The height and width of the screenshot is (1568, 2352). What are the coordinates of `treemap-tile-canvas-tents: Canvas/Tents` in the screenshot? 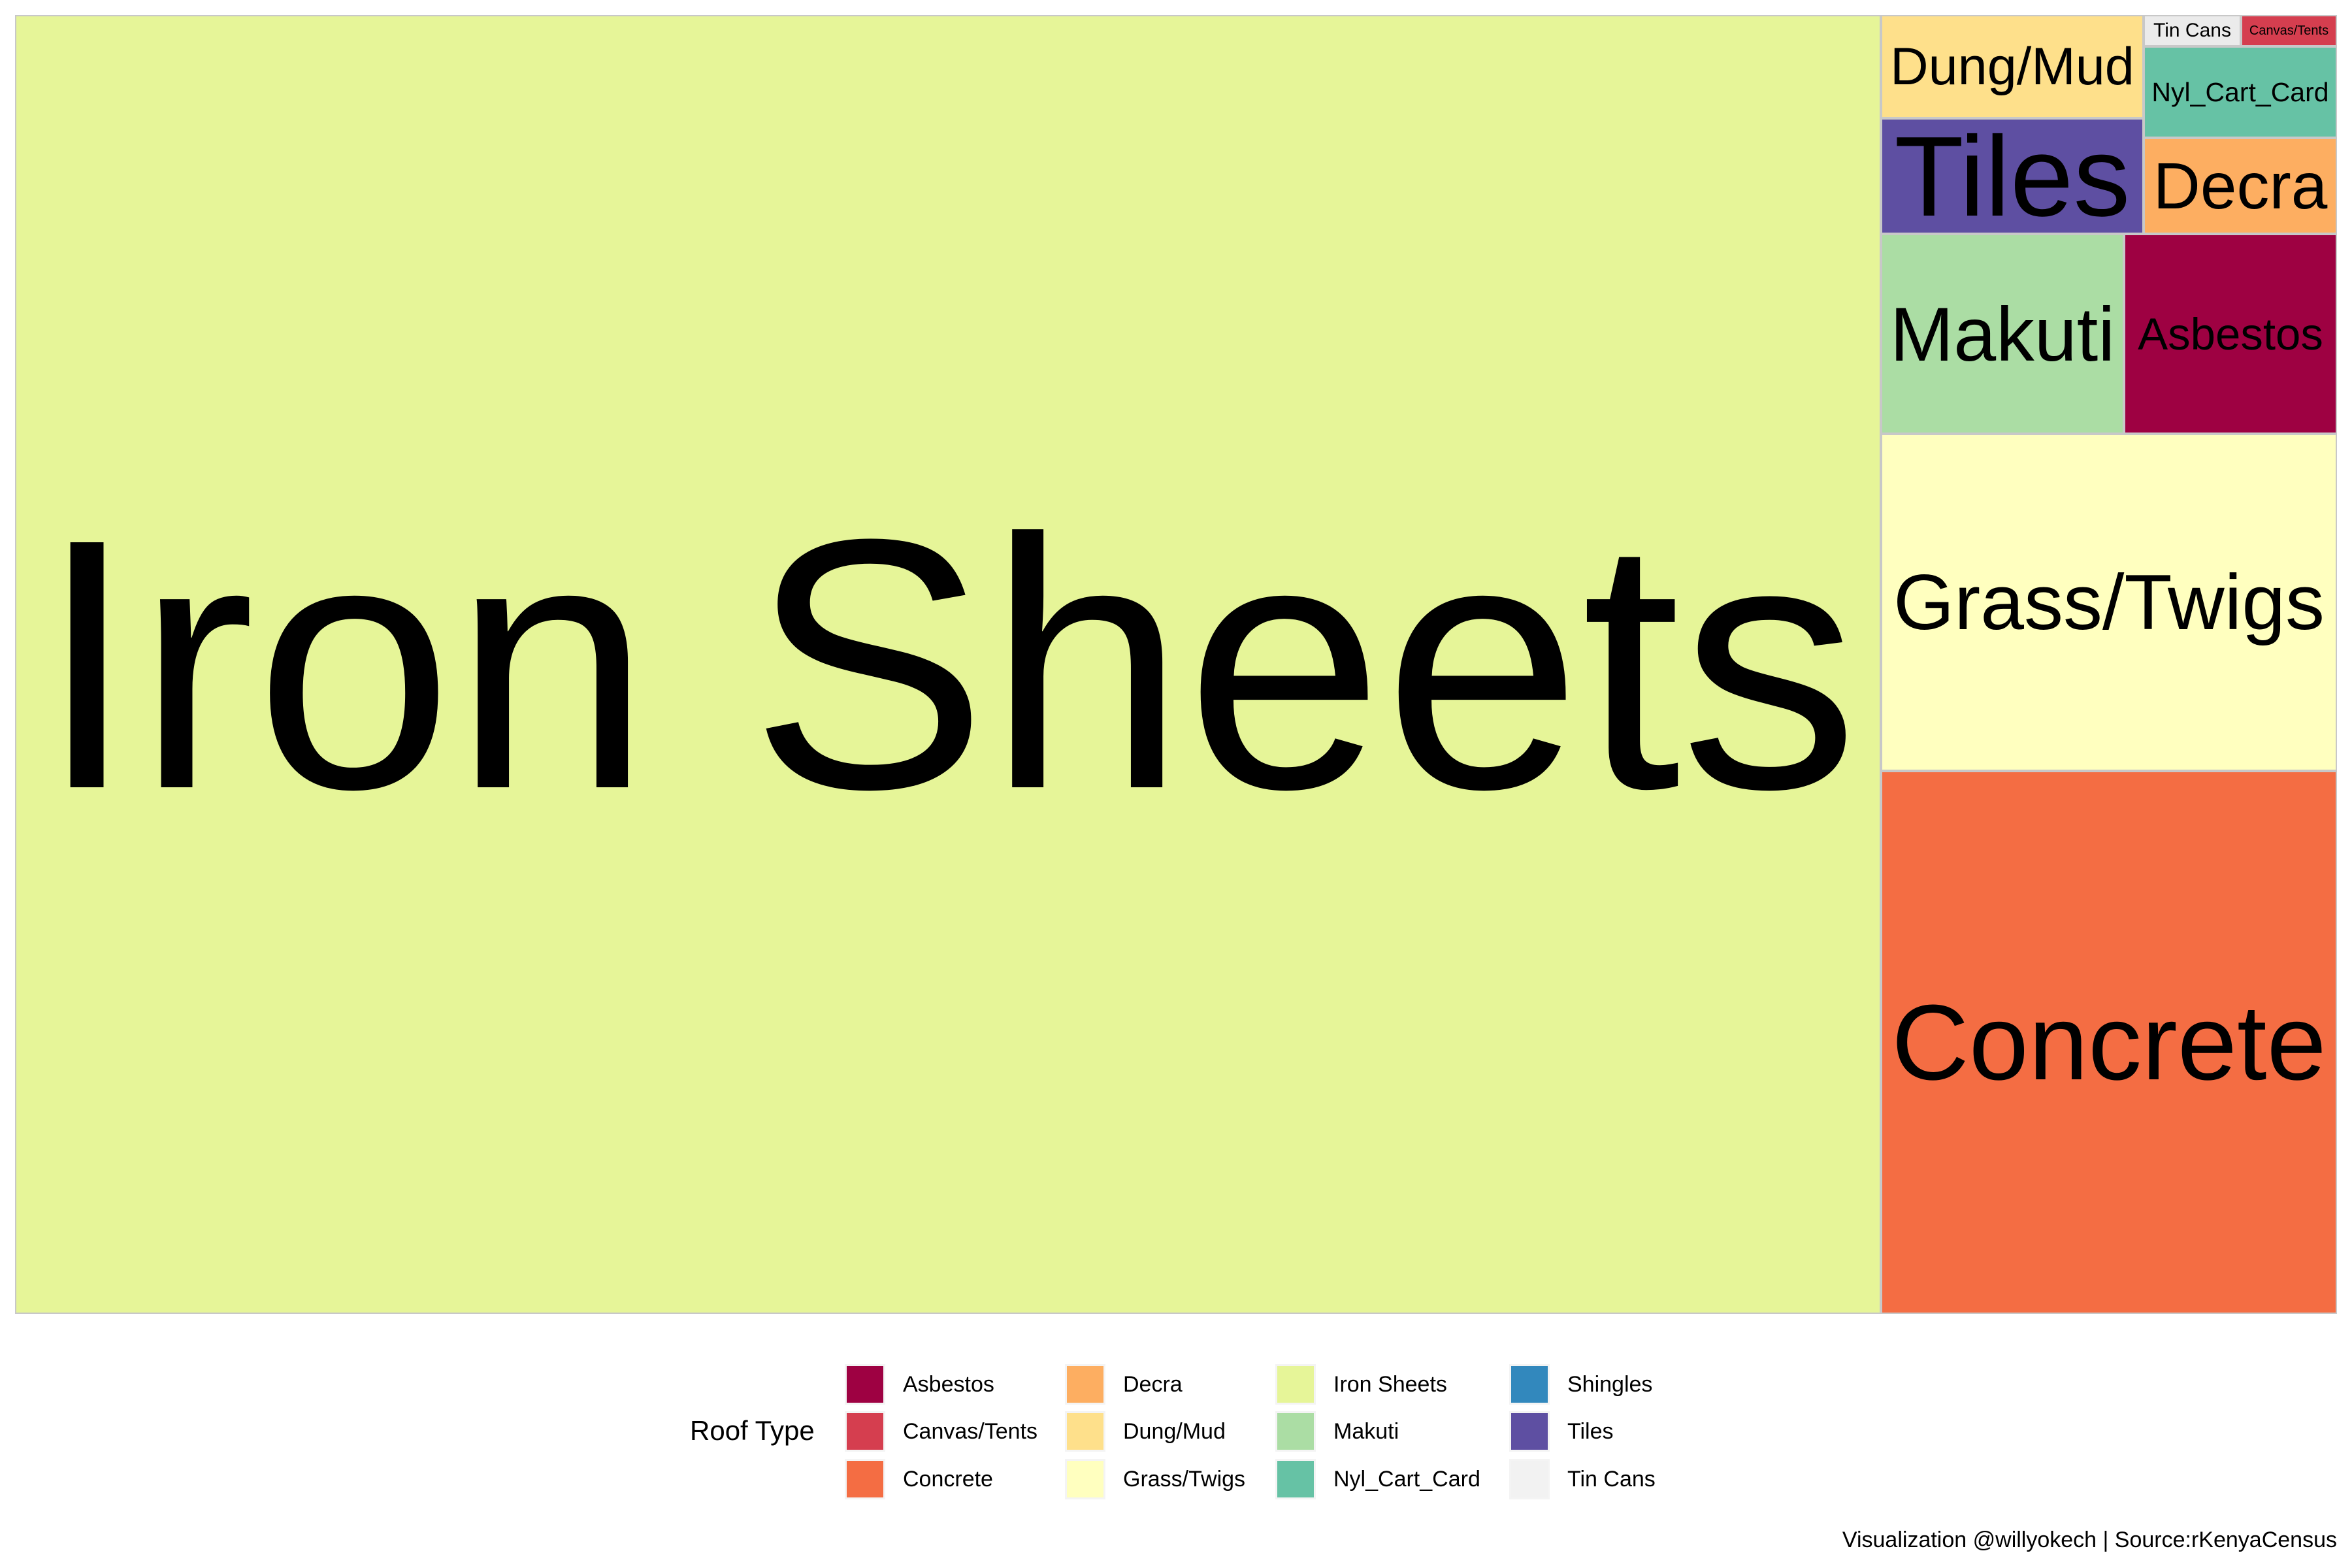 It's located at (2289, 30).